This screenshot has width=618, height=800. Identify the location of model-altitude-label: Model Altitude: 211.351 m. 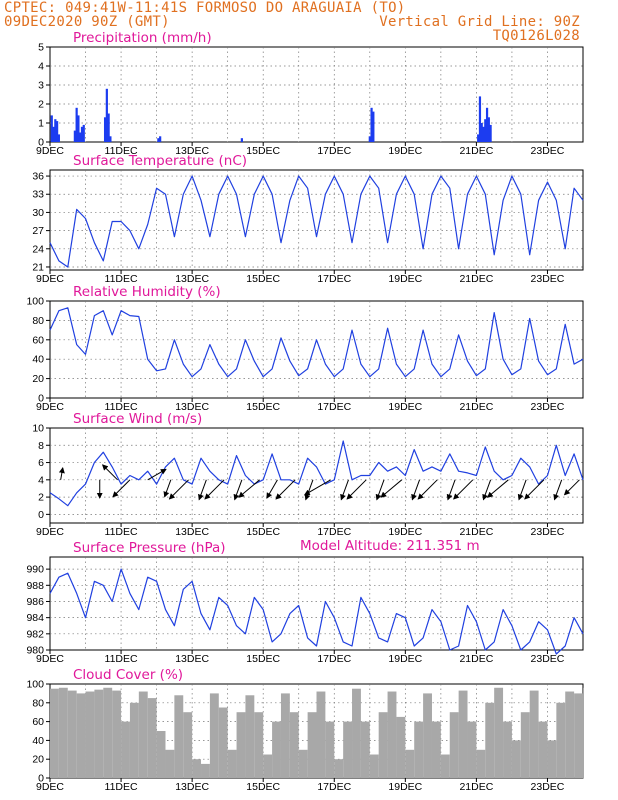
(390, 546).